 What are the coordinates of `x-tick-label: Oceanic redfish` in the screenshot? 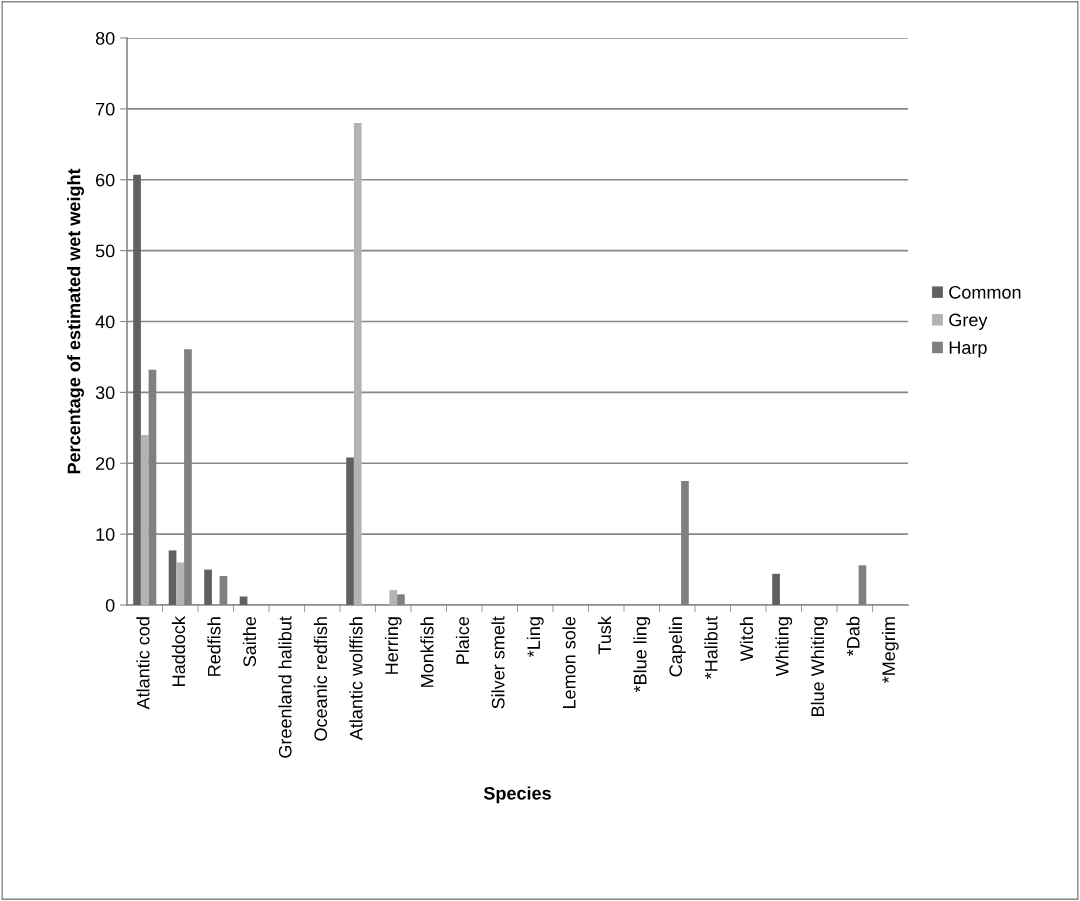 It's located at (320, 679).